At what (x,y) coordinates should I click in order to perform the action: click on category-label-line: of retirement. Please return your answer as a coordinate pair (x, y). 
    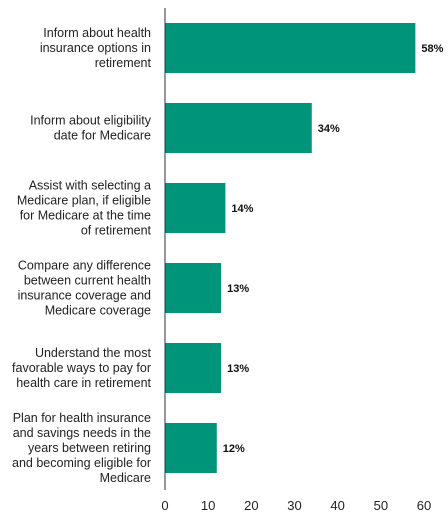
    Looking at the image, I should click on (116, 231).